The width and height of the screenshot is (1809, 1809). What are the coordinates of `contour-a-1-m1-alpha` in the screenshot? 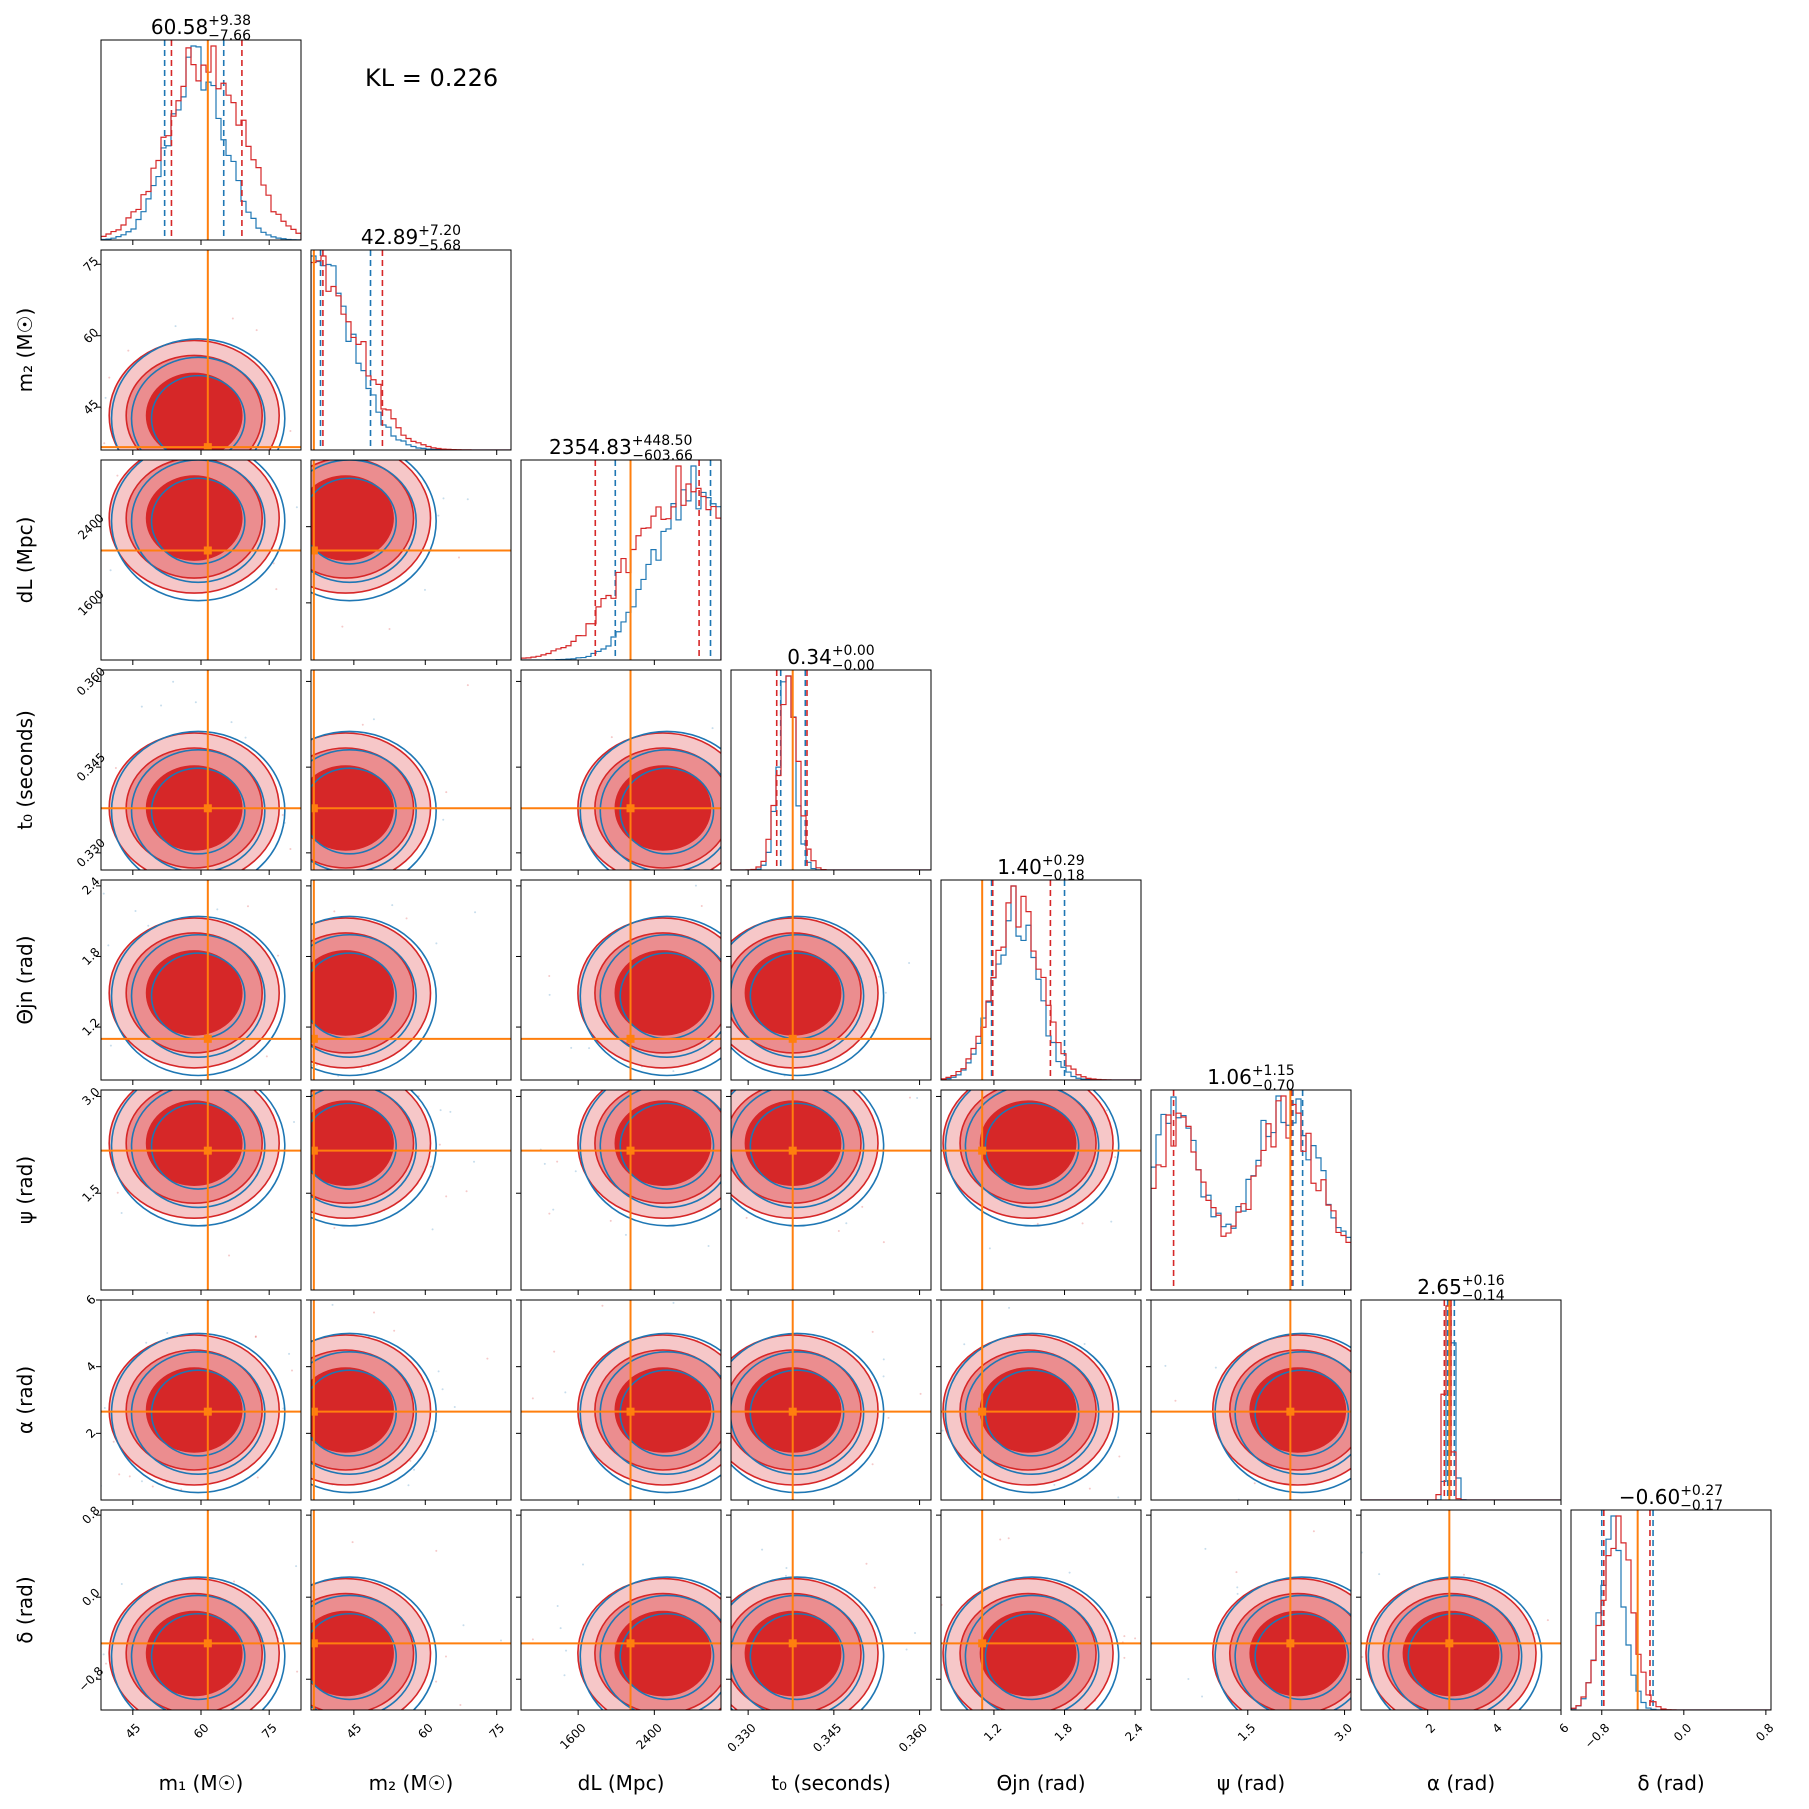 It's located at (198, 1413).